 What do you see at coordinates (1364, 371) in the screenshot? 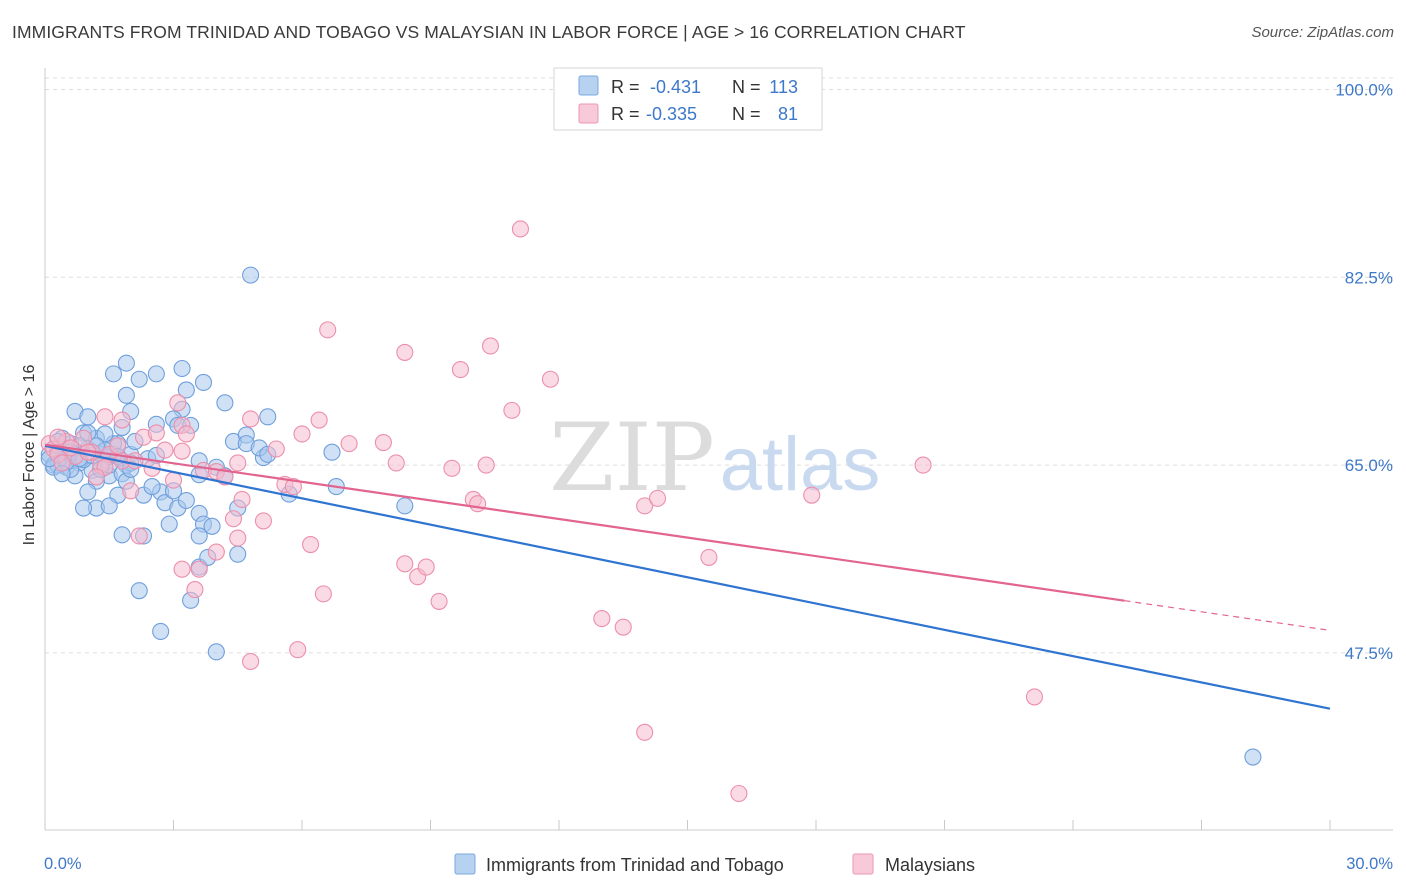
I see `y-axis-tick-labels: 100.0% 82.5% 65.0% 47.5%` at bounding box center [1364, 371].